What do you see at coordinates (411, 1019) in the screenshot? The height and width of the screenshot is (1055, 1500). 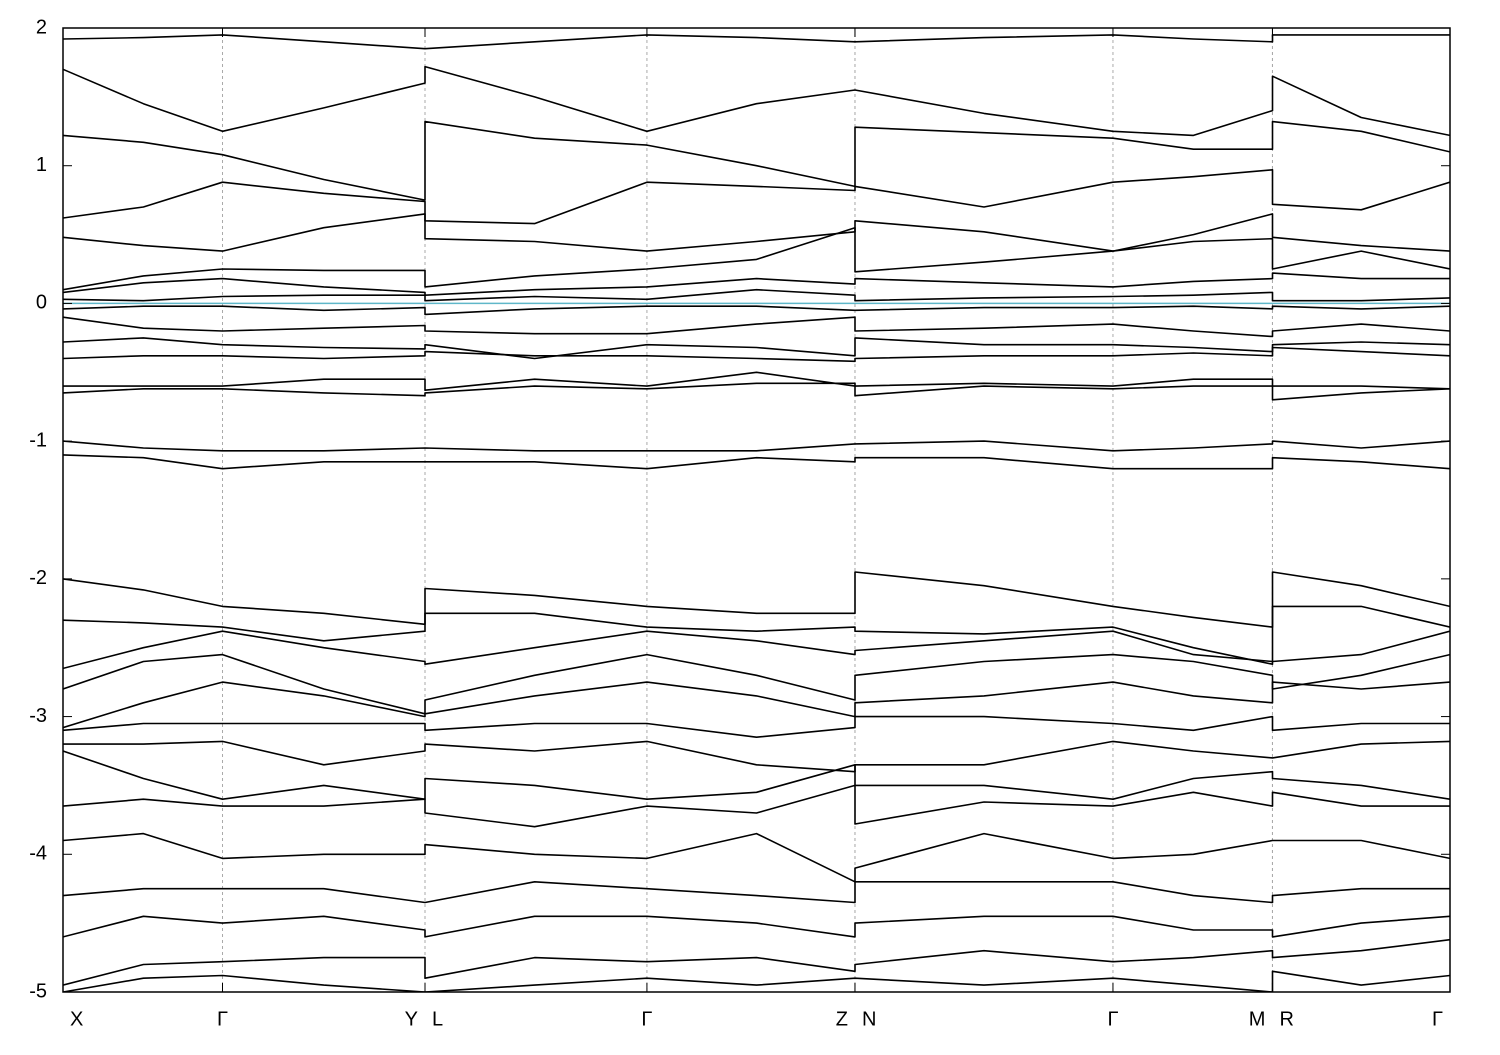 I see `x-tick-label: Y` at bounding box center [411, 1019].